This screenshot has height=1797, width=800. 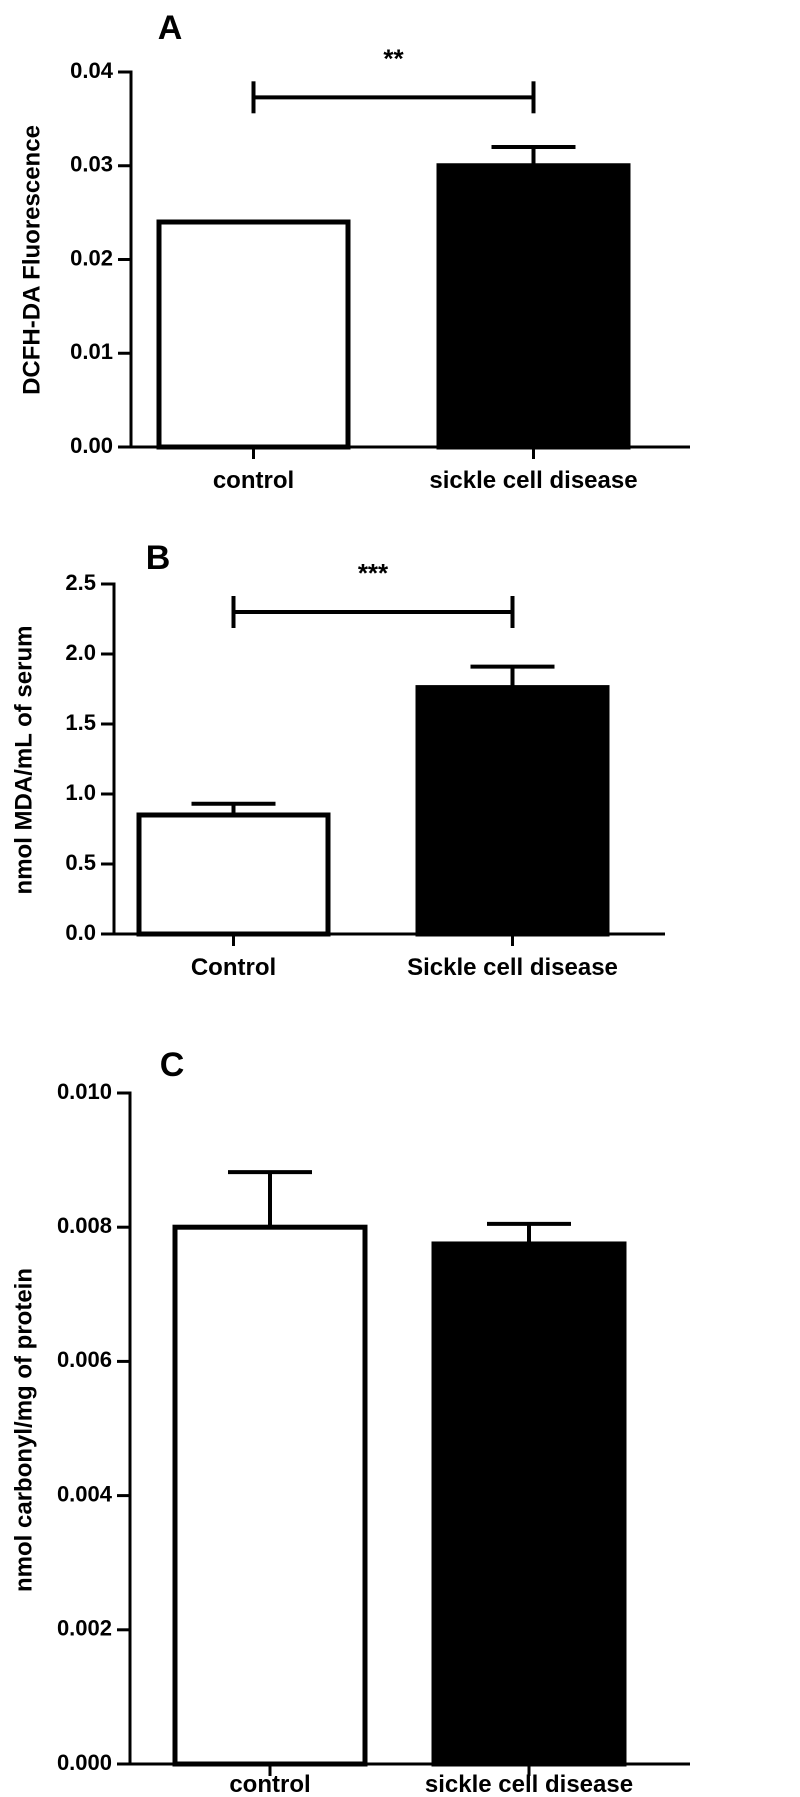 What do you see at coordinates (80, 582) in the screenshot?
I see `y-tick-label: 2.5` at bounding box center [80, 582].